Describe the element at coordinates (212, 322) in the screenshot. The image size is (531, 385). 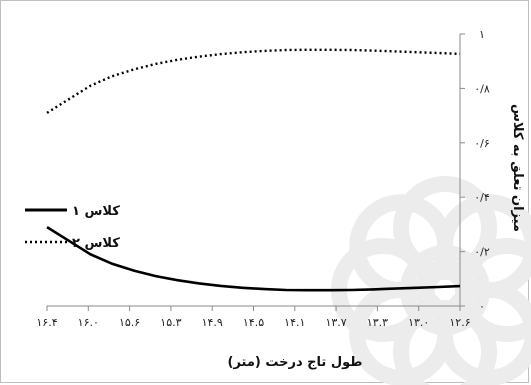
I see `x-tick-label: ۱۴.۹` at that location.